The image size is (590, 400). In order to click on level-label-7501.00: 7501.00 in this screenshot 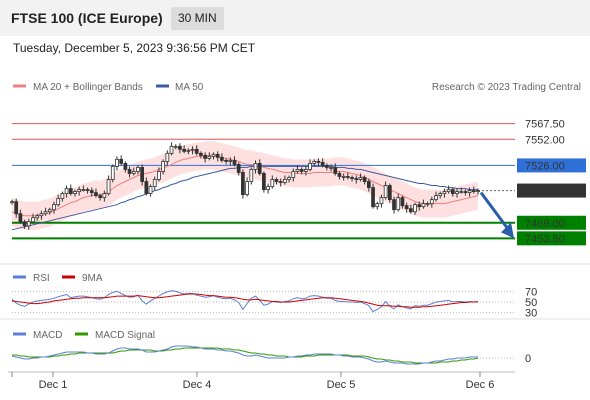, I will do `click(545, 192)`.